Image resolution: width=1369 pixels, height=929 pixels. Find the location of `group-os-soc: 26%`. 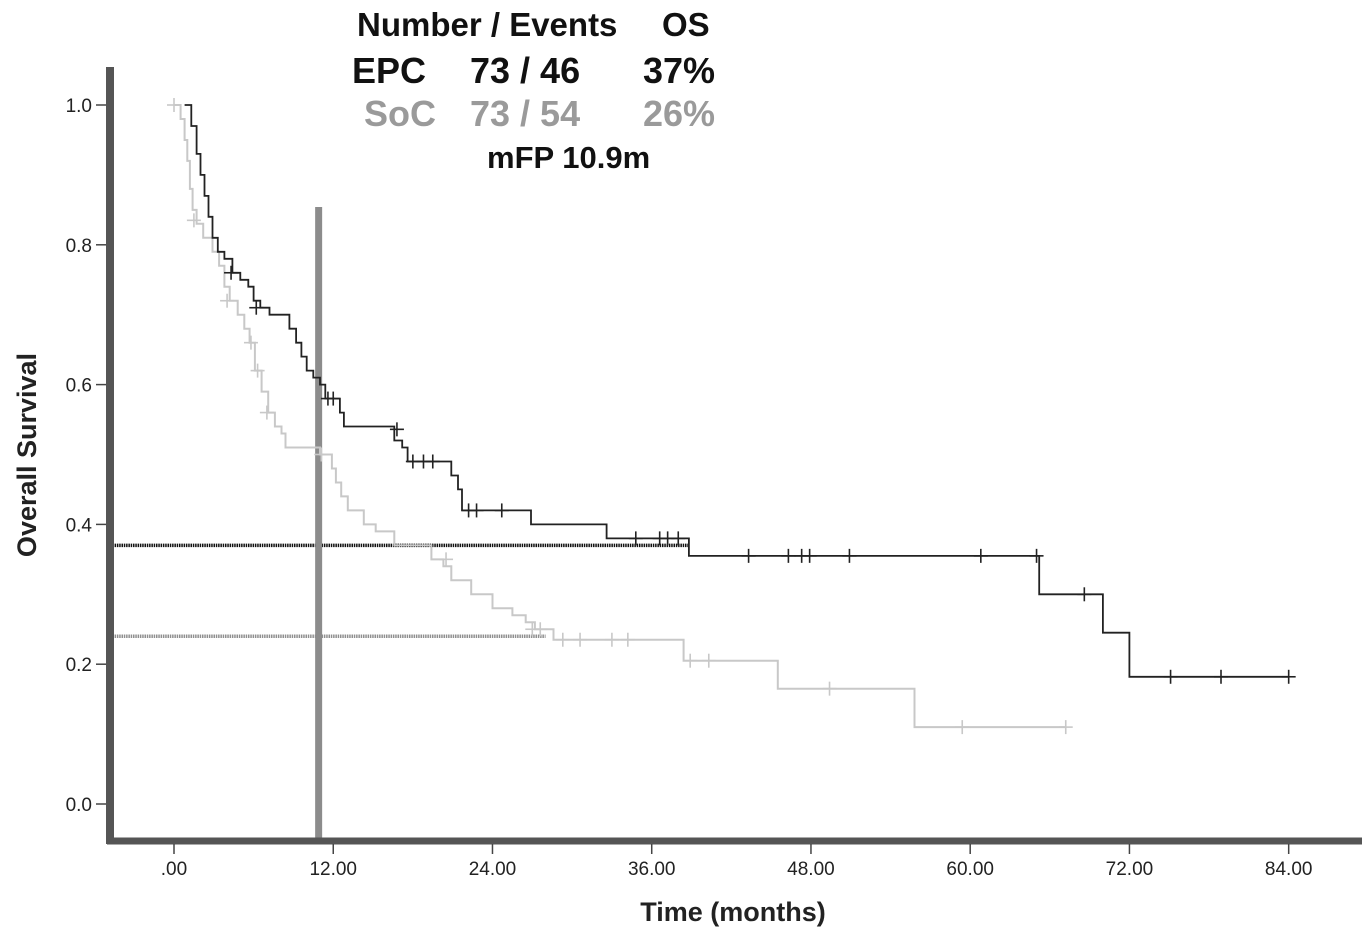

group-os-soc: 26% is located at coordinates (679, 113).